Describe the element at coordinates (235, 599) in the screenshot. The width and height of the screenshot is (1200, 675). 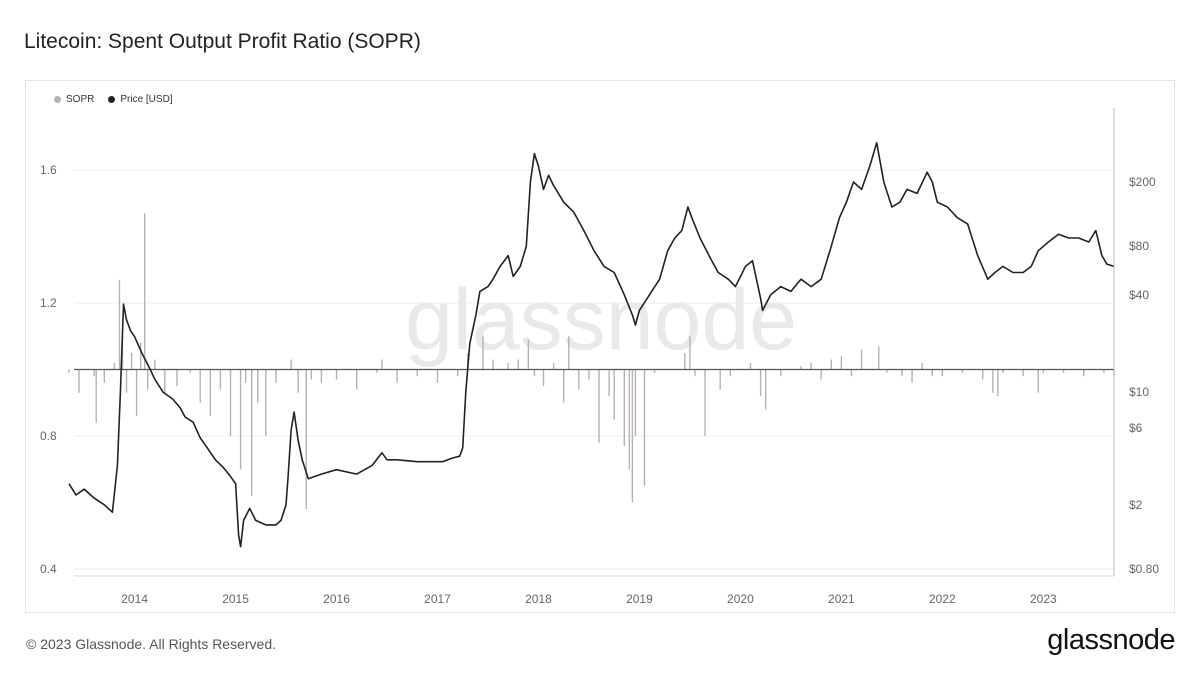
I see `x-tick-2015: 2015` at that location.